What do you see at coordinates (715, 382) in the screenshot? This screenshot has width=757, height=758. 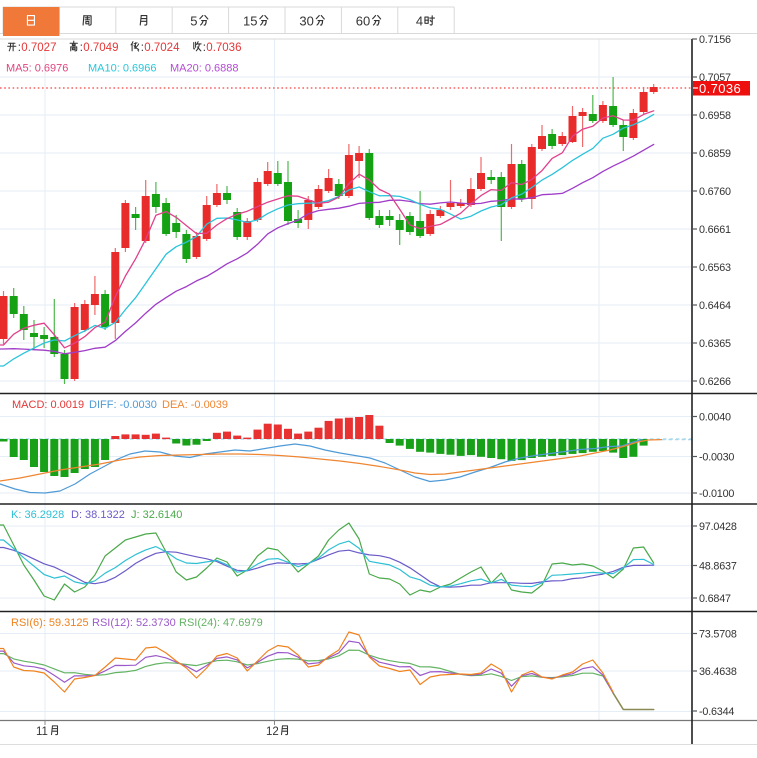 I see `svg-text: 0.6266` at bounding box center [715, 382].